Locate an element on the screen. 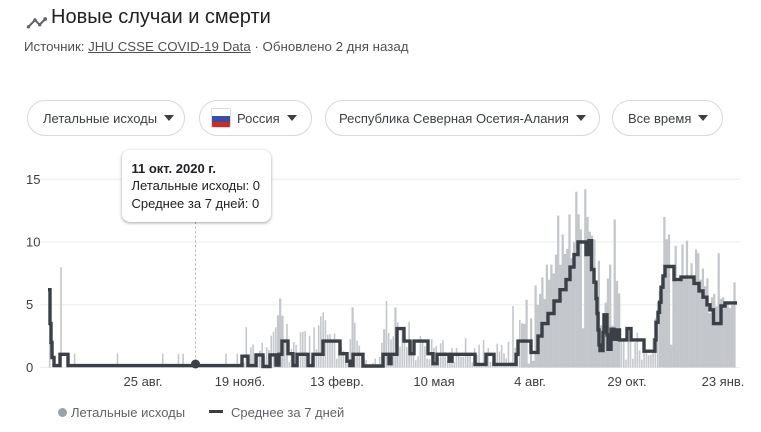  svg-text: 10 мая is located at coordinates (433, 381).